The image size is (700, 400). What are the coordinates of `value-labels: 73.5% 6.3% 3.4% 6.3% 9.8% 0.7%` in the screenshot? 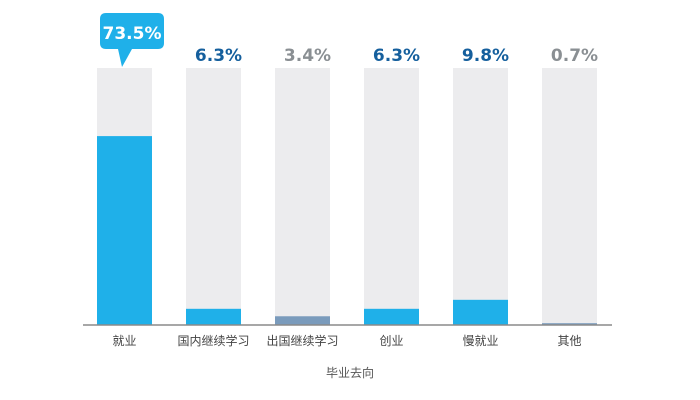 It's located at (349, 40).